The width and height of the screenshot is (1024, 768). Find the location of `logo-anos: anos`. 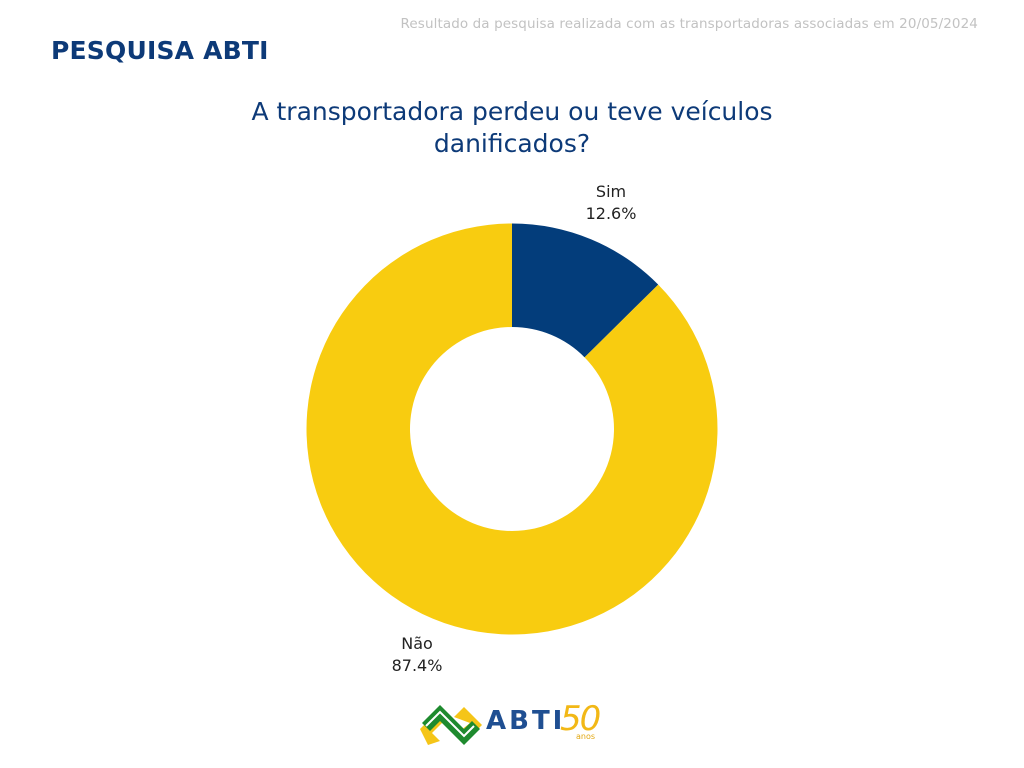

logo-anos: anos is located at coordinates (586, 736).